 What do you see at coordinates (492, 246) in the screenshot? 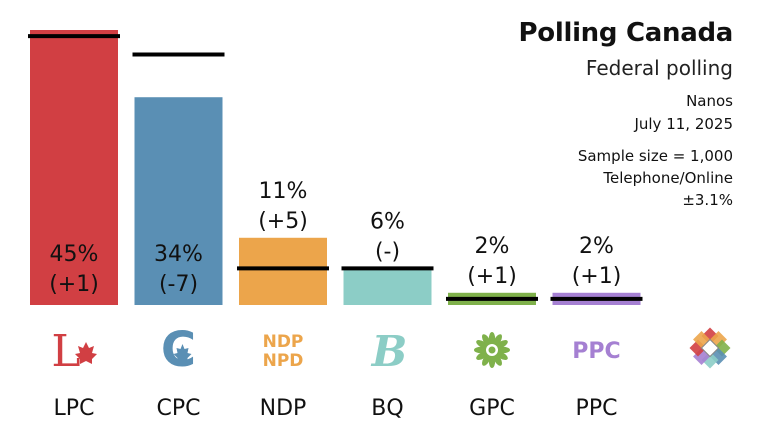
I see `value-label-gpc: 2%` at bounding box center [492, 246].